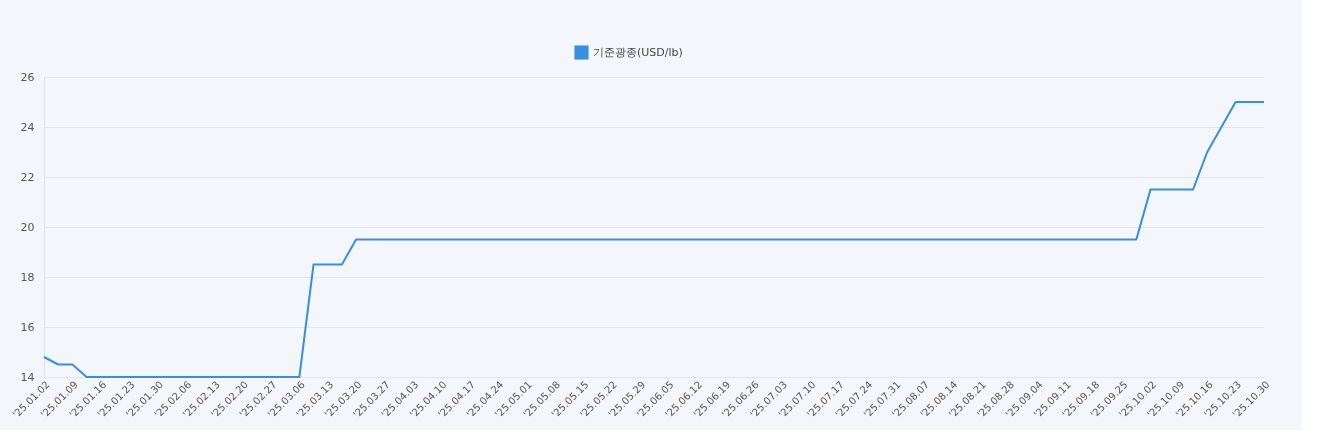 This screenshot has width=1323, height=448. What do you see at coordinates (27, 177) in the screenshot?
I see `y-tick-label: 22` at bounding box center [27, 177].